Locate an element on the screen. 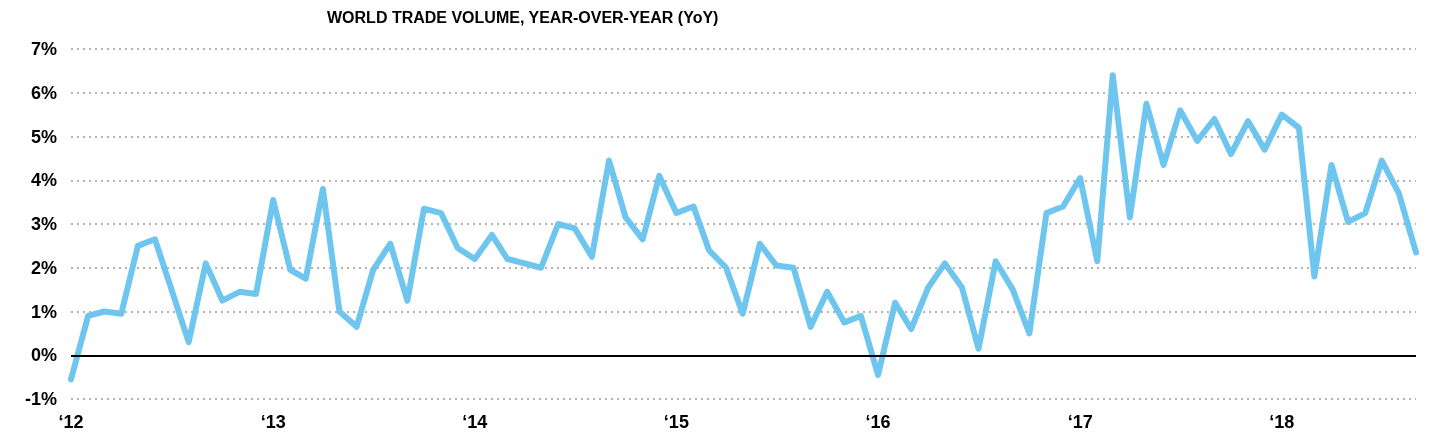 Image resolution: width=1438 pixels, height=445 pixels. y-tick-label: 5% is located at coordinates (43, 136).